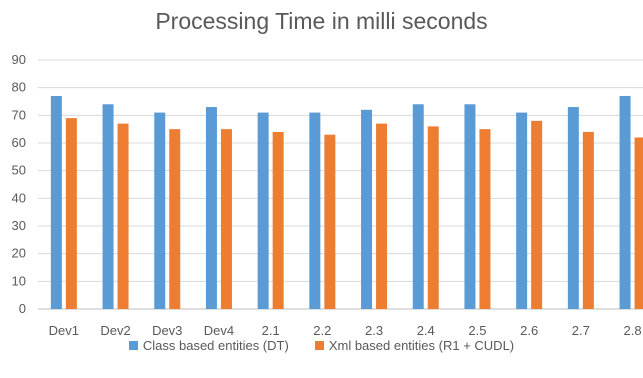 The image size is (643, 378). What do you see at coordinates (71, 213) in the screenshot?
I see `bar-series-2-Dev1` at bounding box center [71, 213].